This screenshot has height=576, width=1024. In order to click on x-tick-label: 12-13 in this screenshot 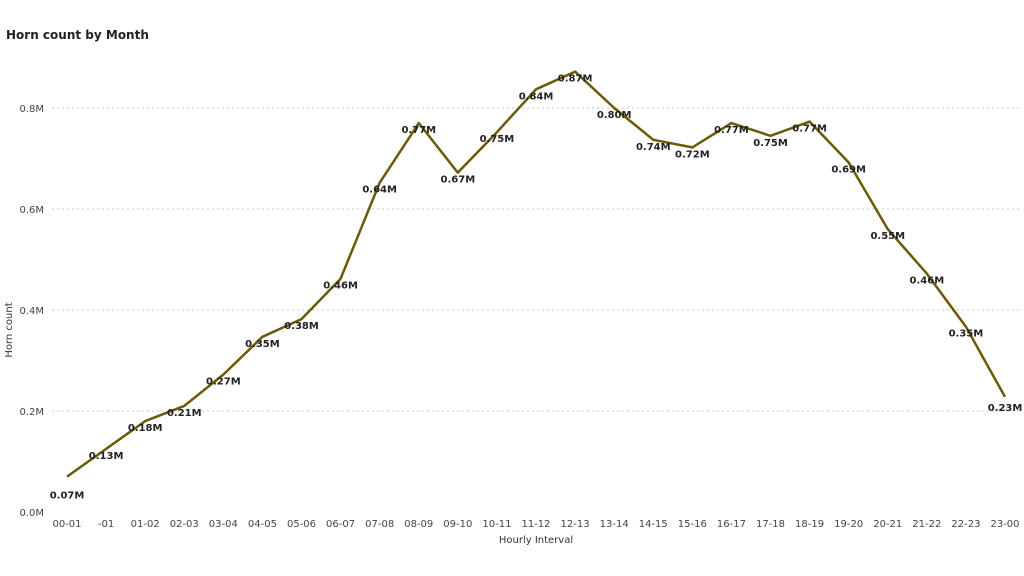, I will do `click(575, 524)`.